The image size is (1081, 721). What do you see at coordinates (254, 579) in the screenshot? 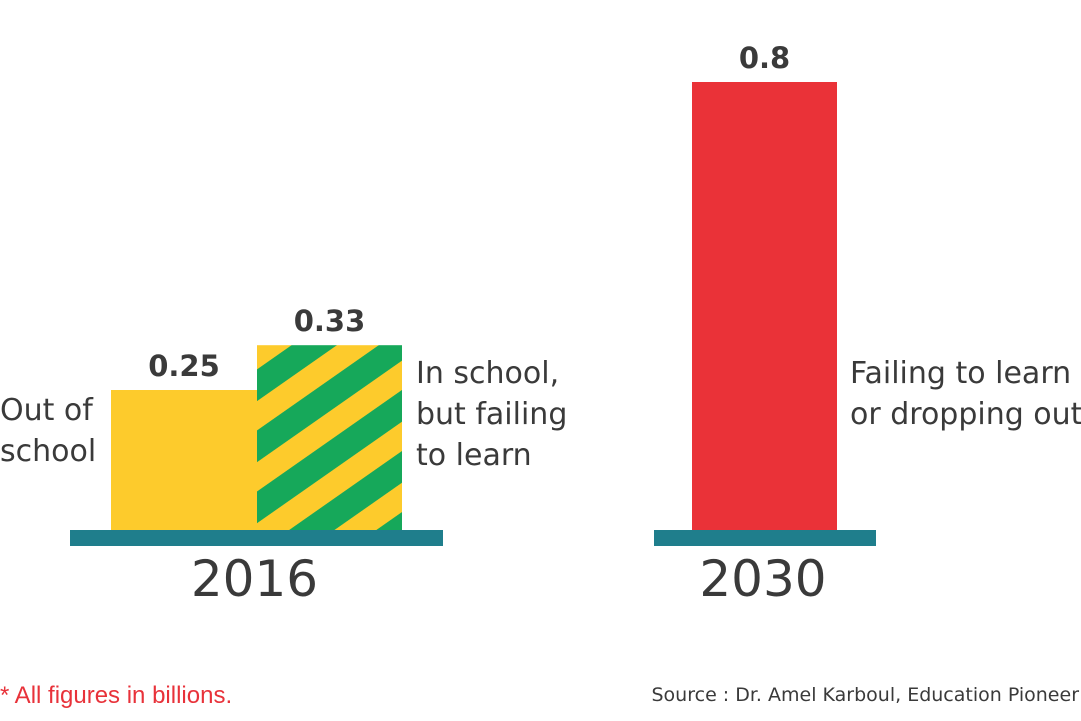
I see `category-label: 2016` at bounding box center [254, 579].